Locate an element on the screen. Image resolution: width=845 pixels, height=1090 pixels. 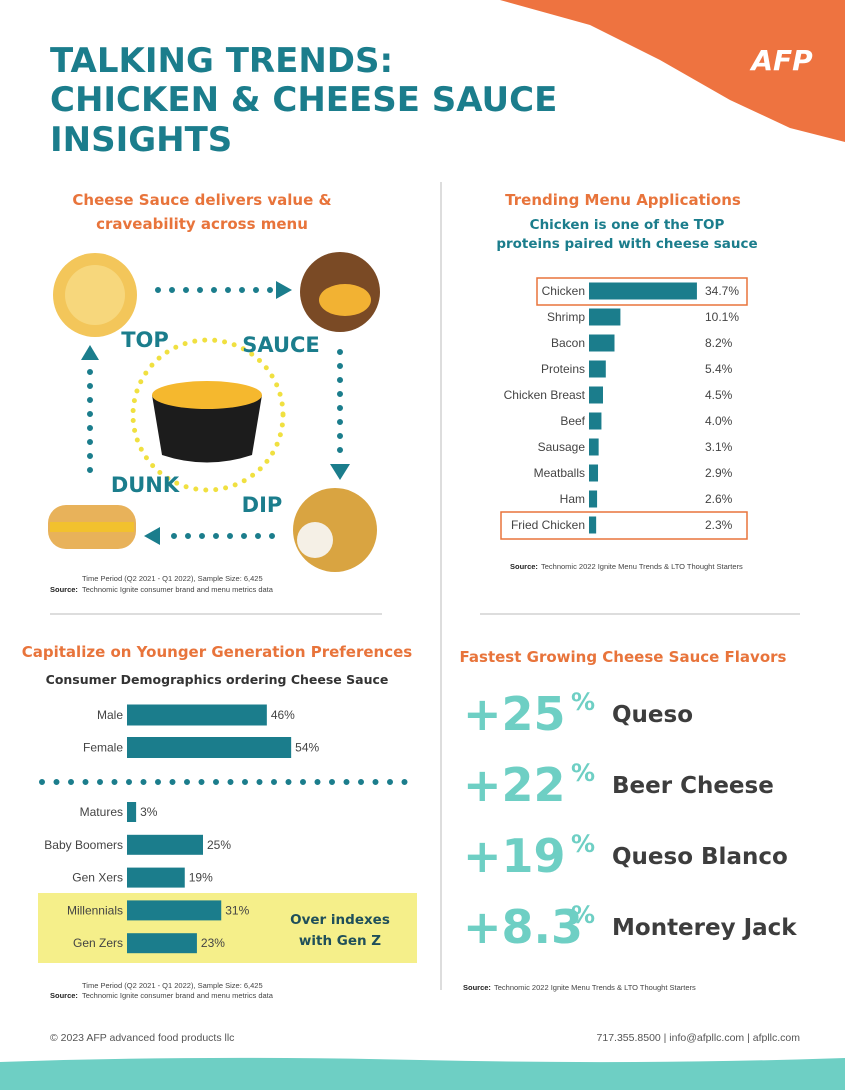
category-label: Male is located at coordinates (110, 715).